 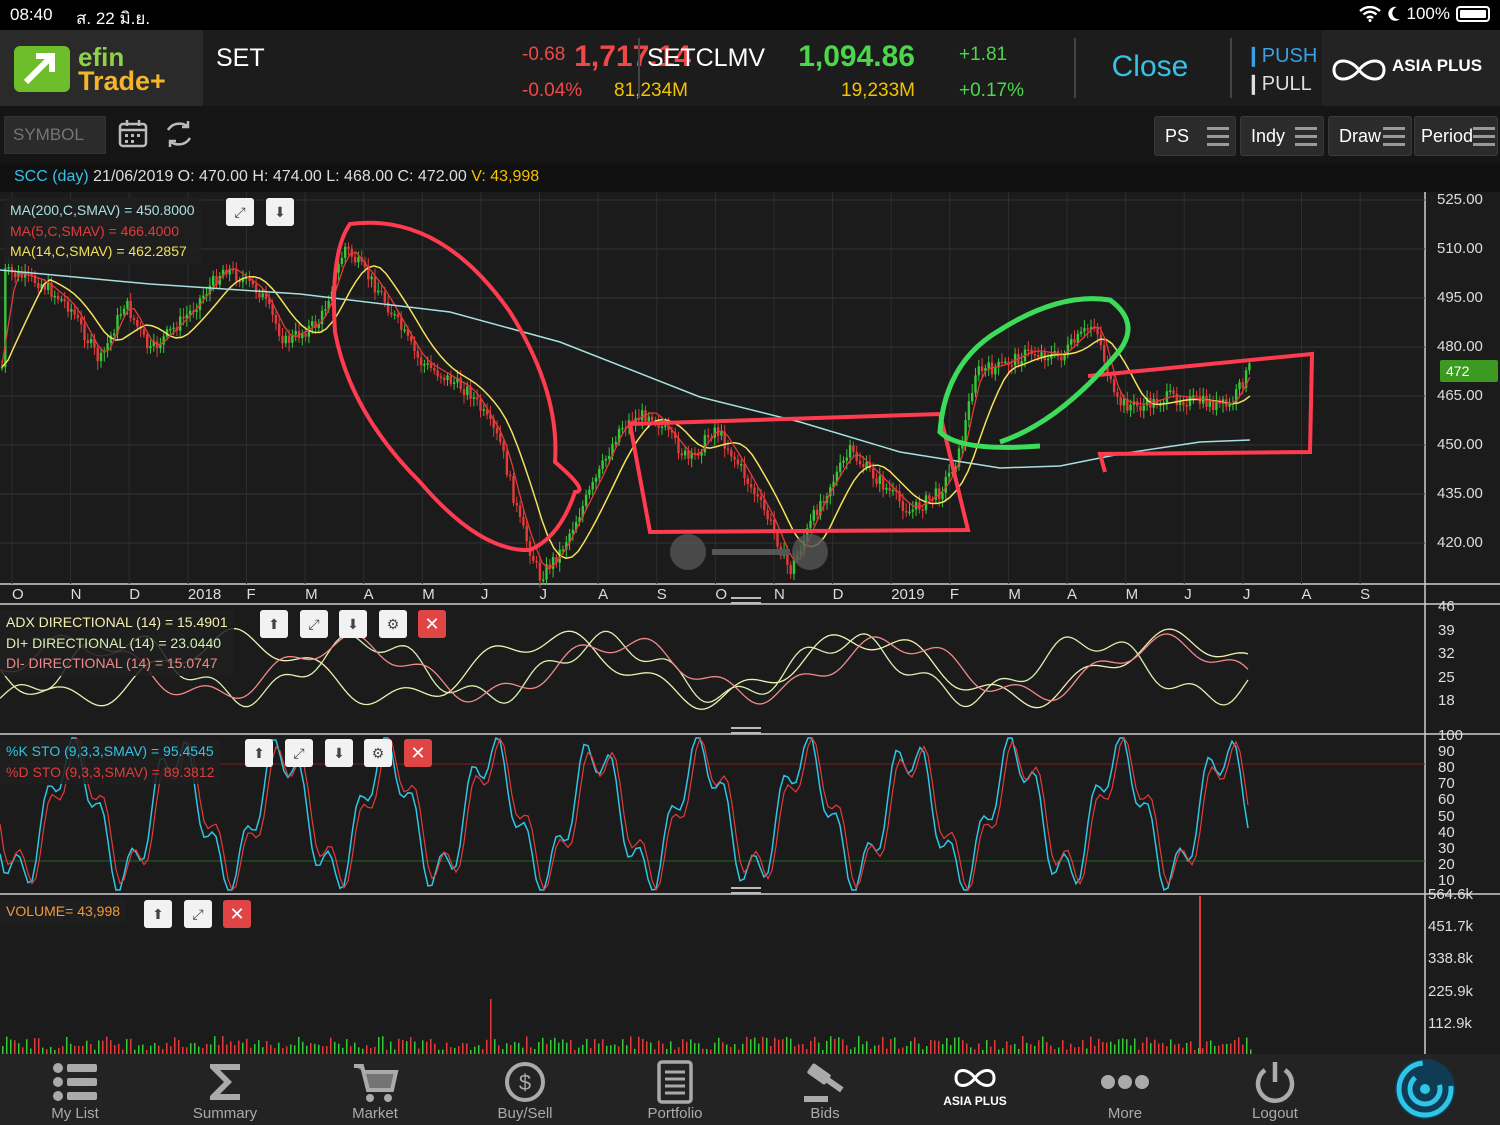 I want to click on set-index: SET 1,717.14 81,234M -0.68 -0.04%, so click(x=447, y=68).